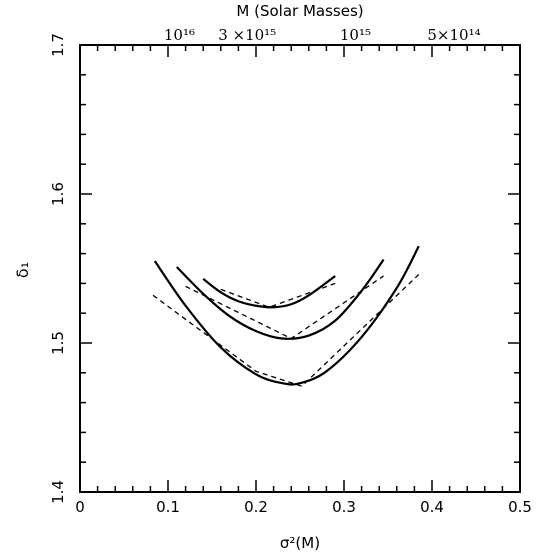  What do you see at coordinates (256, 507) in the screenshot?
I see `x-tick-label: 0.2` at bounding box center [256, 507].